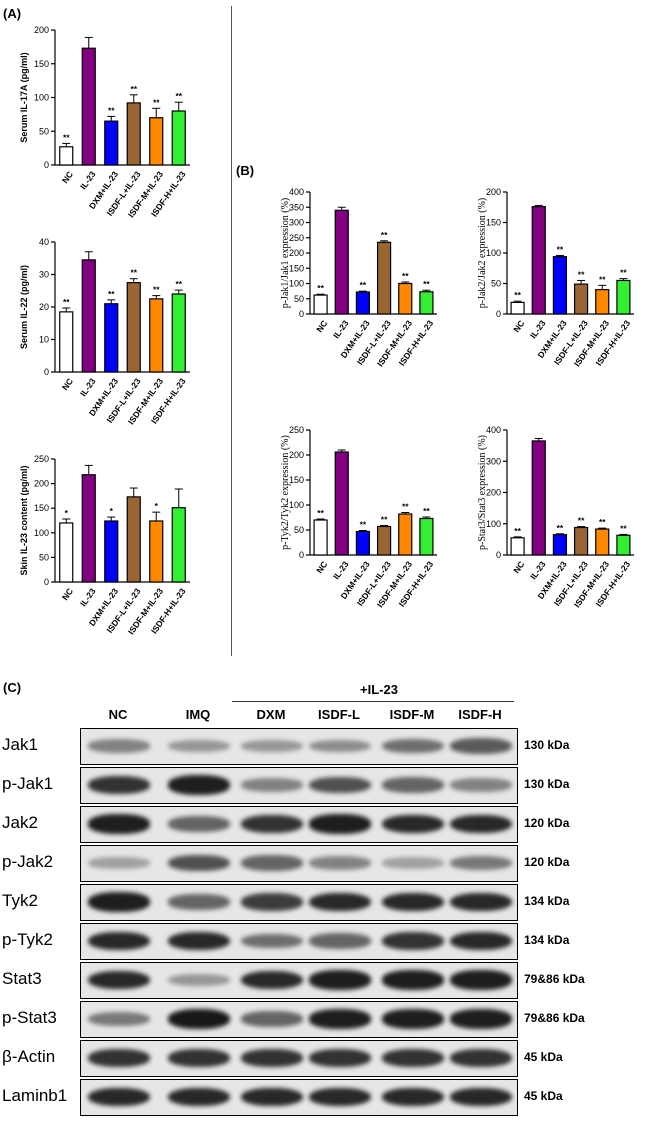 The height and width of the screenshot is (1122, 661). What do you see at coordinates (29, 1017) in the screenshot?
I see `blot-protein-label: p-Stat3` at bounding box center [29, 1017].